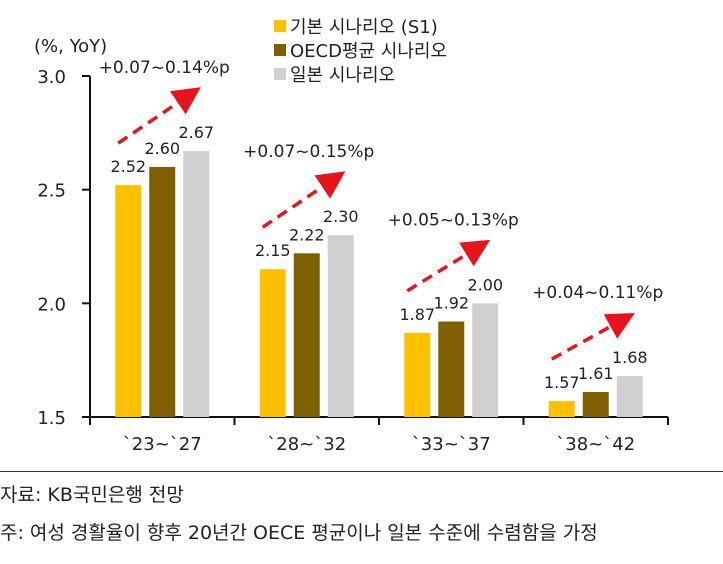 This screenshot has width=723, height=564. I want to click on data-label: 1.61, so click(596, 373).